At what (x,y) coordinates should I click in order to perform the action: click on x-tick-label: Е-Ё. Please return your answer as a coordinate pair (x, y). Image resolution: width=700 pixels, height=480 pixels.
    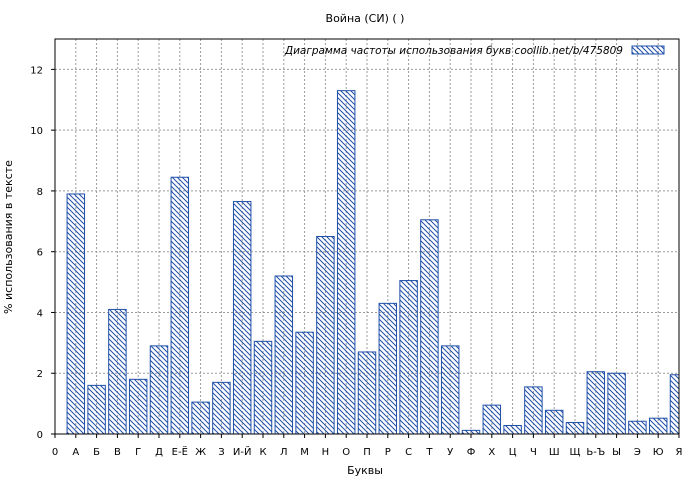
    Looking at the image, I should click on (180, 451).